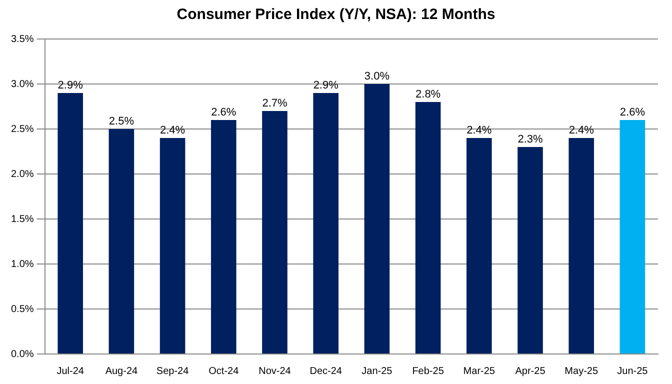  Describe the element at coordinates (479, 371) in the screenshot. I see `x-tick-label: Mar-25` at that location.